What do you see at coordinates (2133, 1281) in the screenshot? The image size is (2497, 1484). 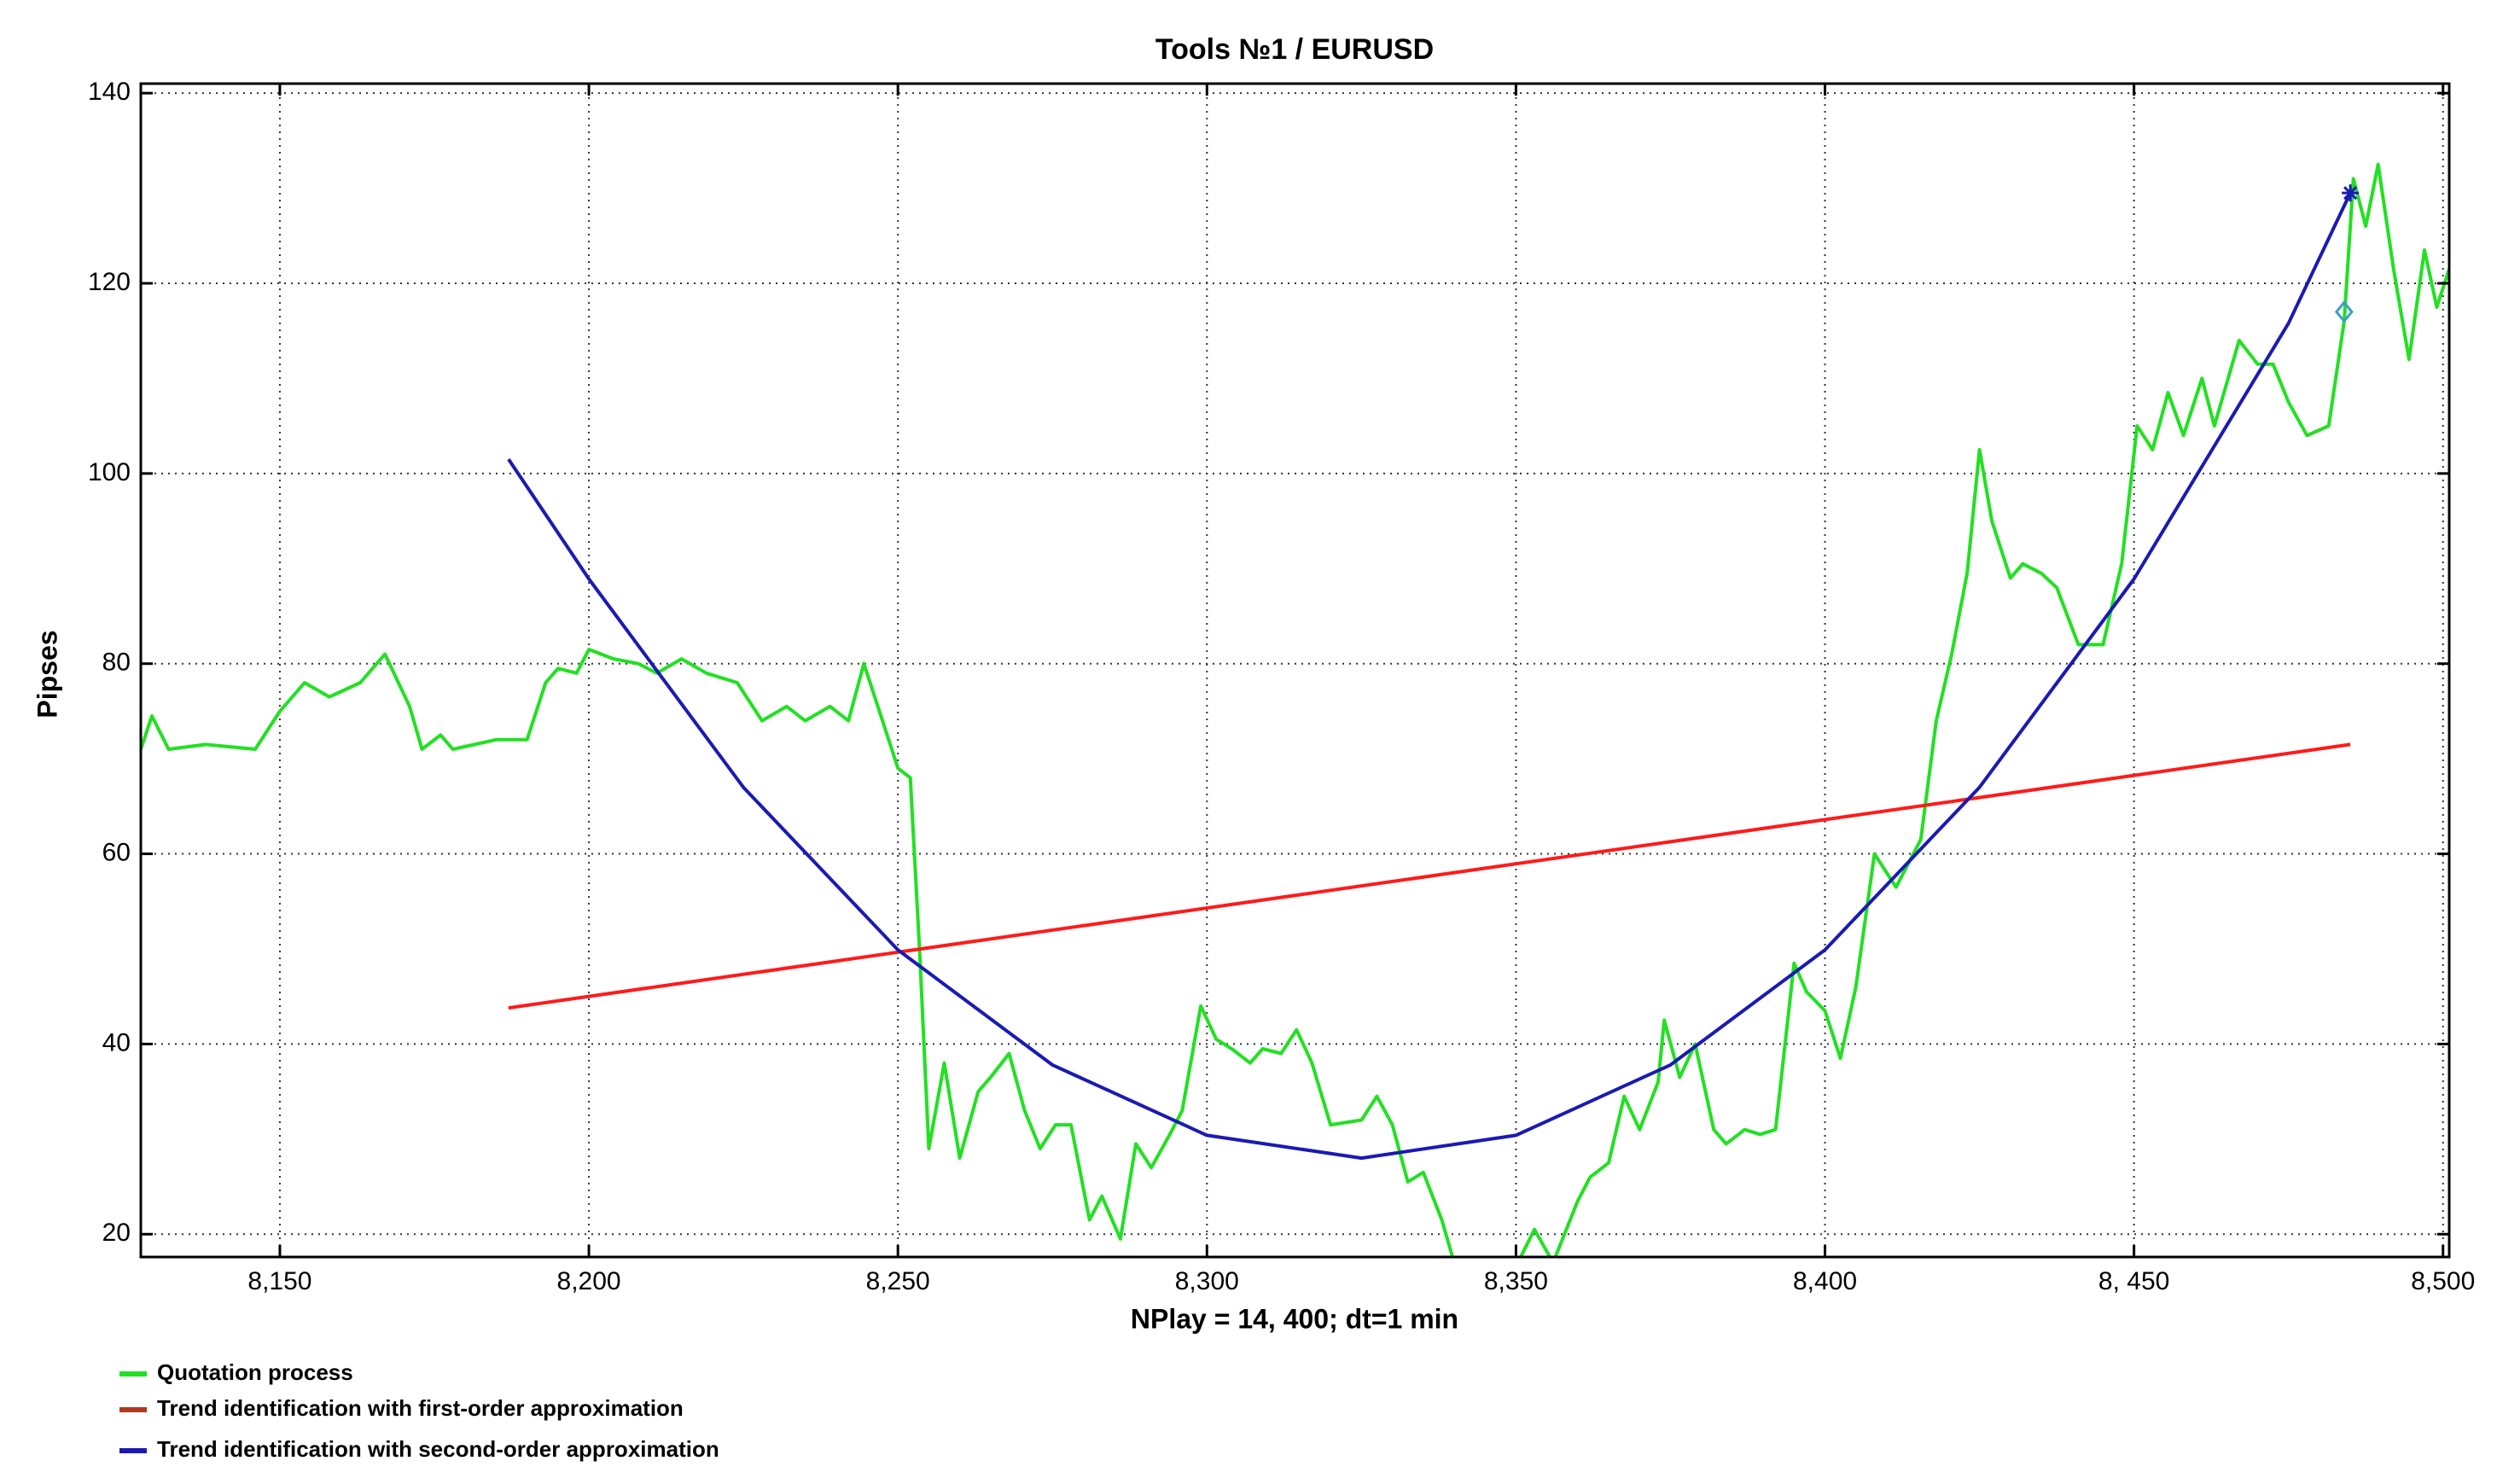 I see `x-tick-label: 8, 450` at bounding box center [2133, 1281].